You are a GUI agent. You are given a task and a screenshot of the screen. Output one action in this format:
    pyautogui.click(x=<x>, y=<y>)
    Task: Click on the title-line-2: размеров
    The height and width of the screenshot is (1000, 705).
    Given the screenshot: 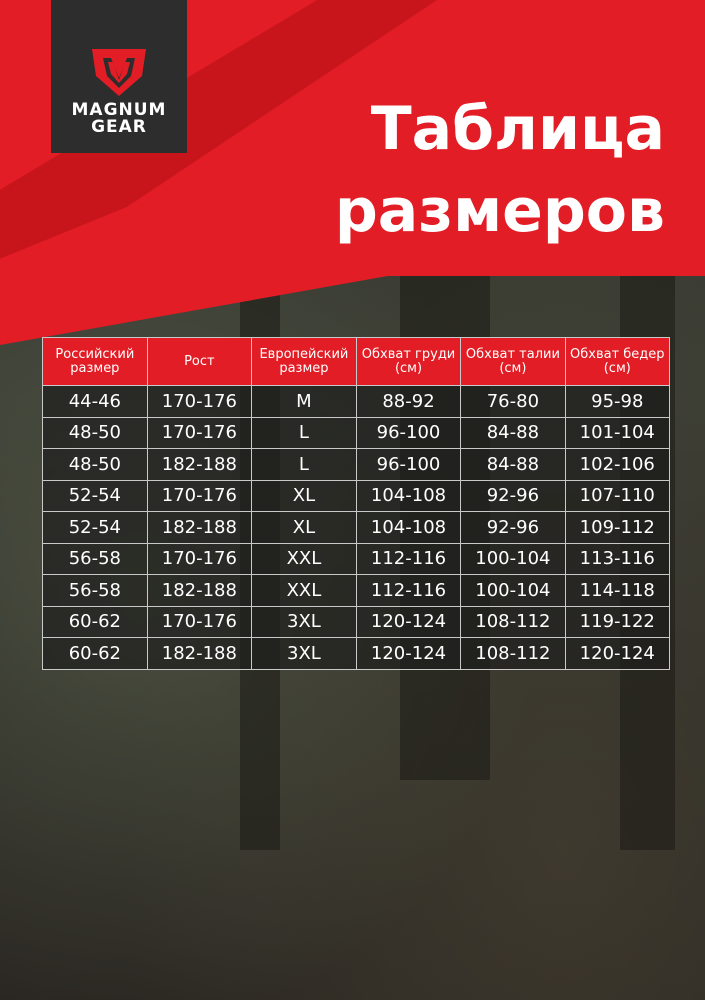 What is the action you would take?
    pyautogui.click(x=499, y=211)
    